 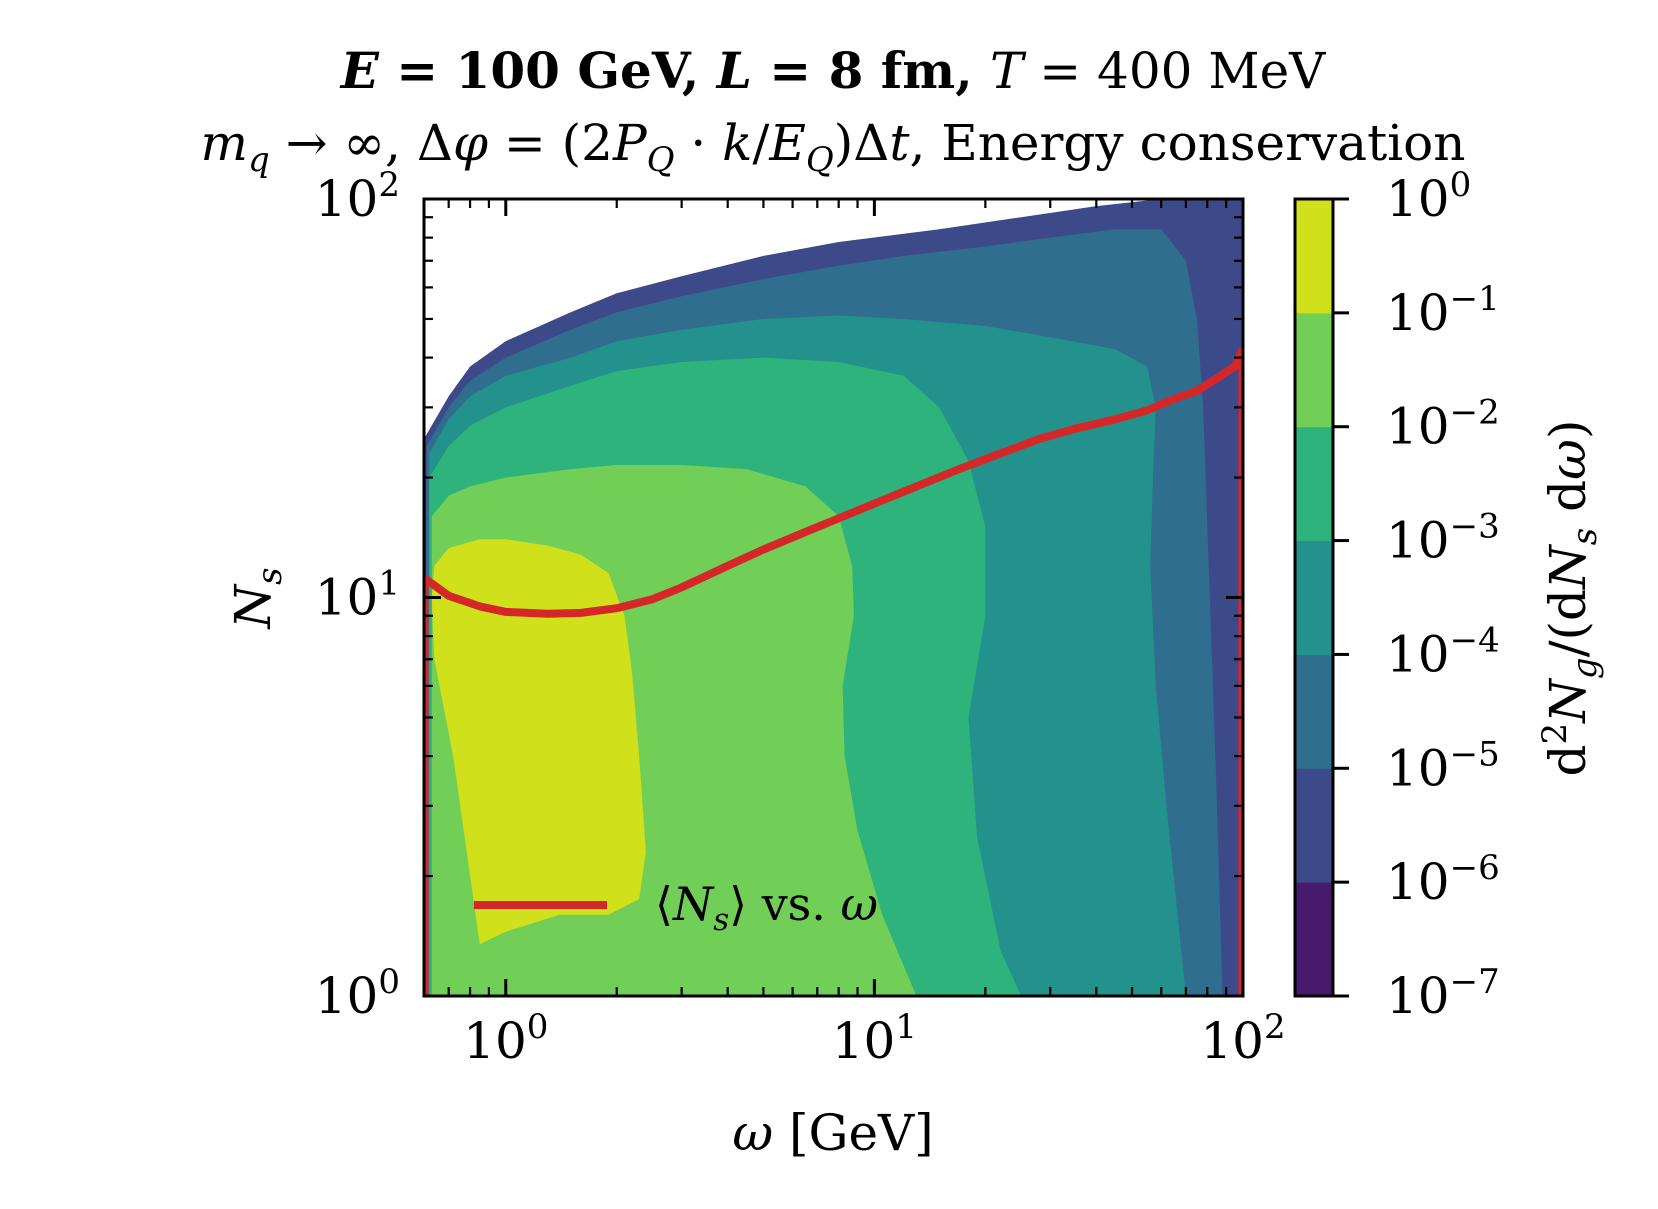 I want to click on y-tick-label: 102, so click(x=357, y=196).